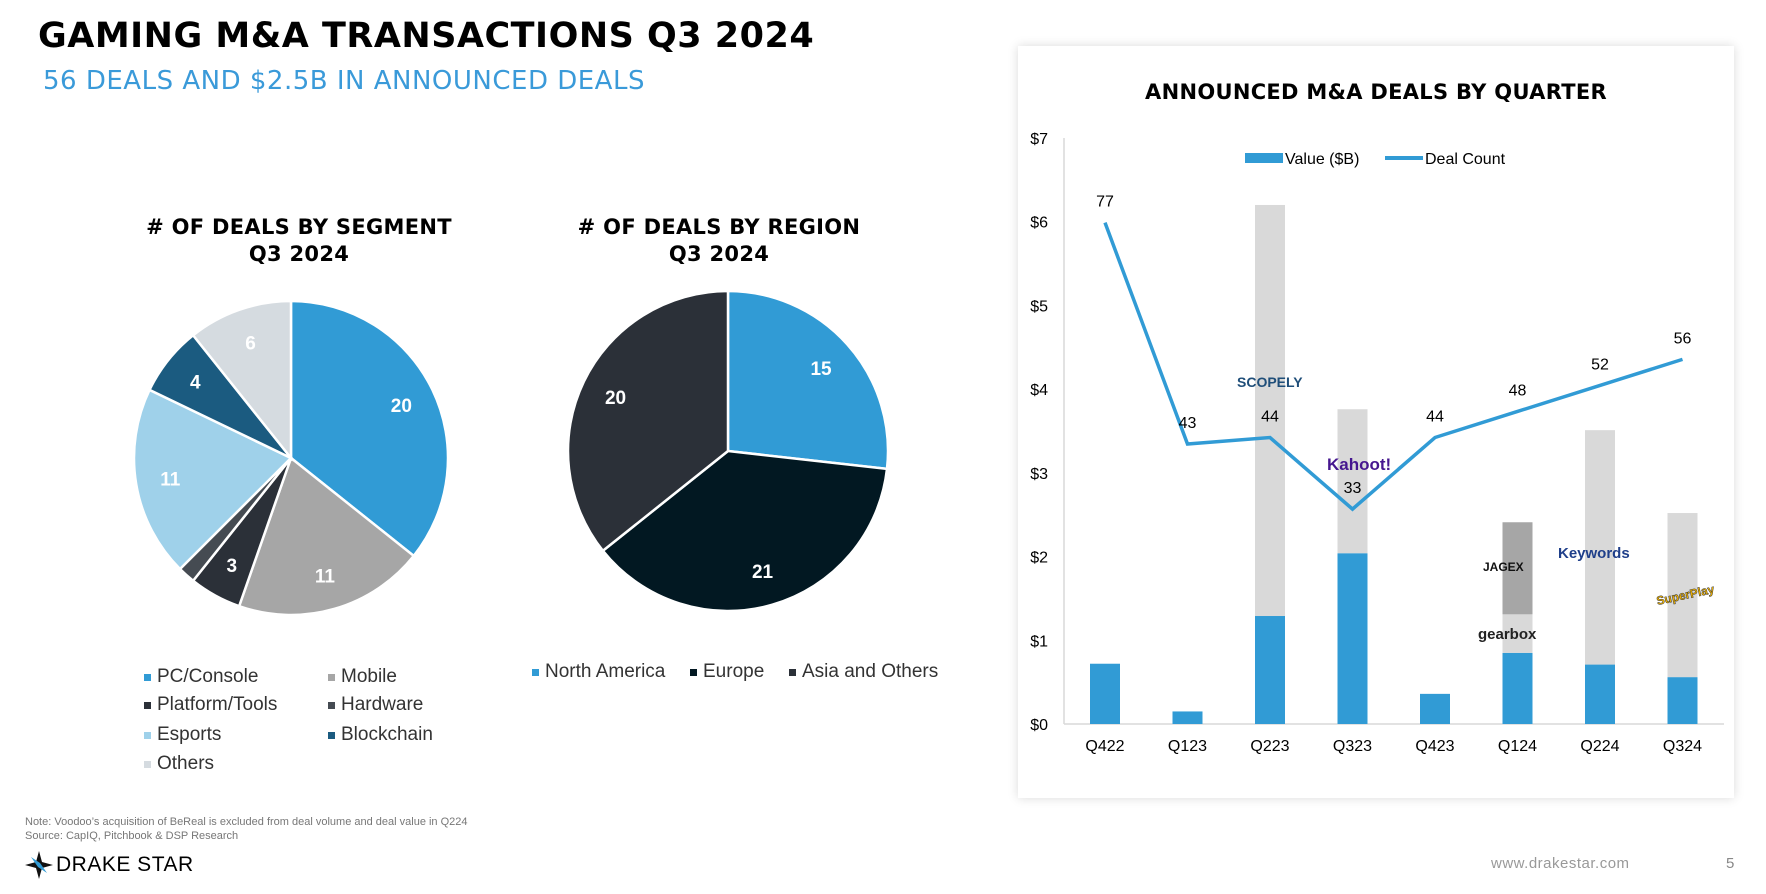  What do you see at coordinates (387, 734) in the screenshot?
I see `legend-label: Blockchain` at bounding box center [387, 734].